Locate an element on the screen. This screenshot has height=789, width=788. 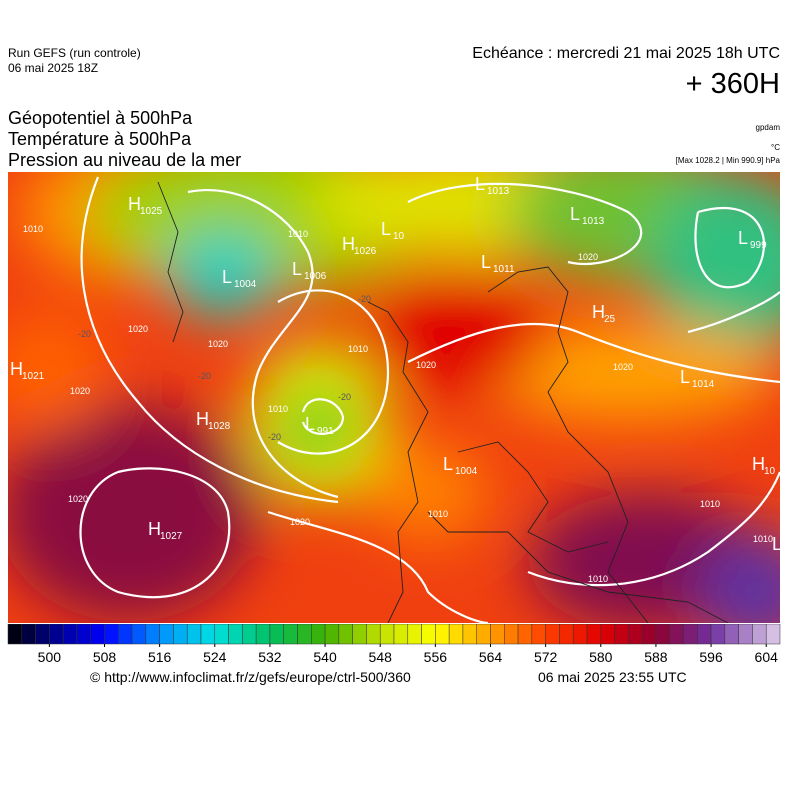
center-value: 991 is located at coordinates (325, 431).